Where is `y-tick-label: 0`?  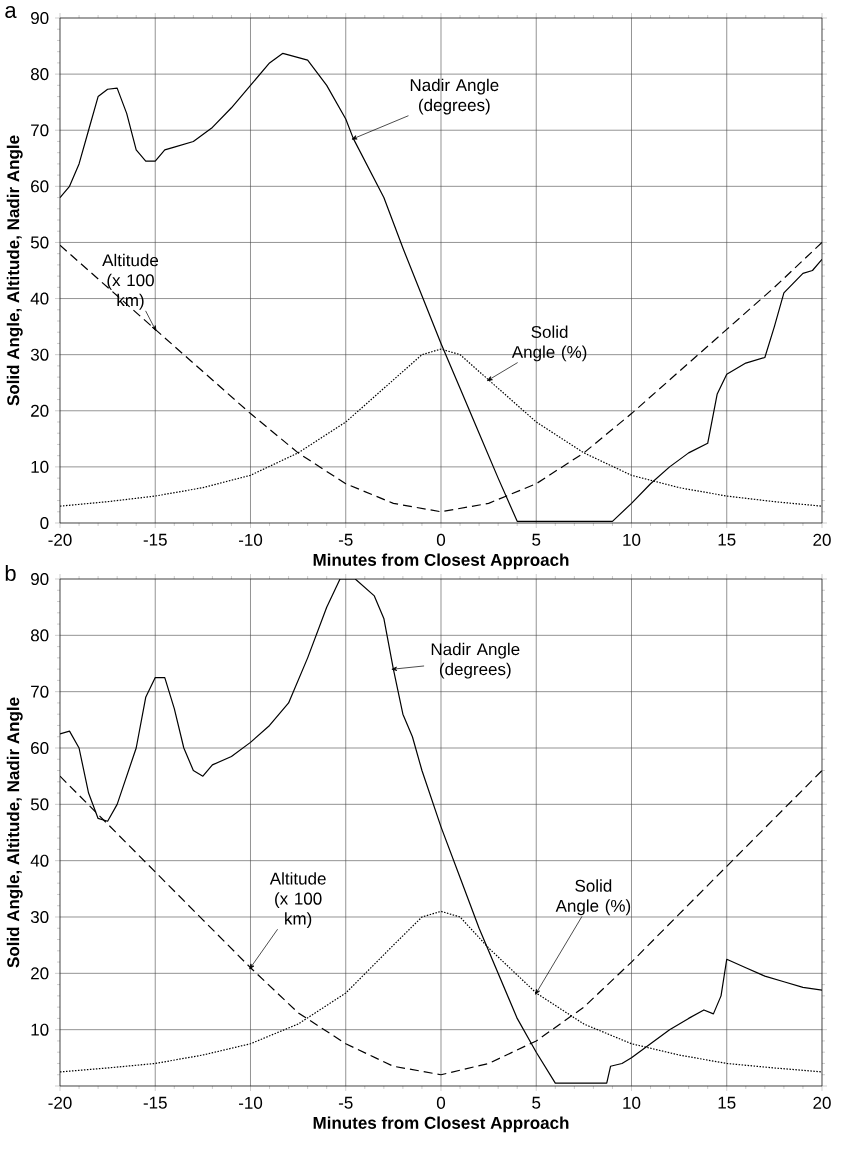 y-tick-label: 0 is located at coordinates (44, 523).